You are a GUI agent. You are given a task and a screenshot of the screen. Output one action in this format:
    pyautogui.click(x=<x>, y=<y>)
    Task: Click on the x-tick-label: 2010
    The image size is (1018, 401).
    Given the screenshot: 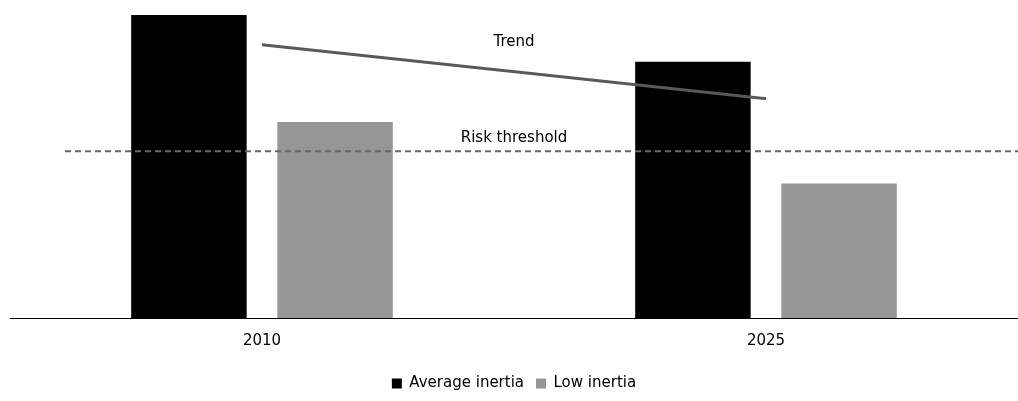 What is the action you would take?
    pyautogui.click(x=262, y=339)
    